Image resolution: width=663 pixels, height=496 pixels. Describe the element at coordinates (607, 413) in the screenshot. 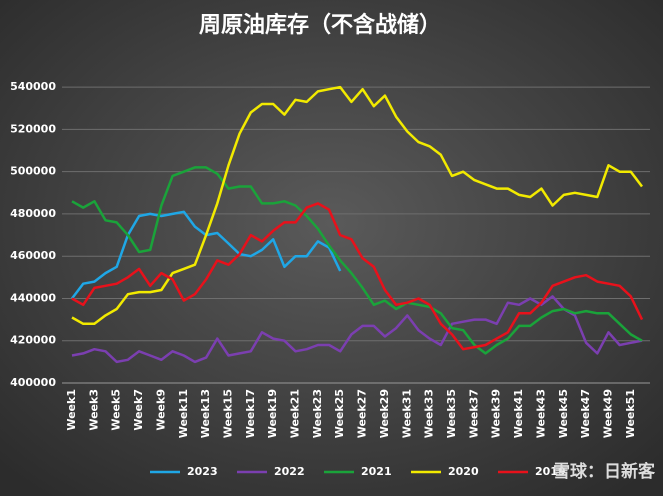

I see `x-tick-label: Week49` at that location.